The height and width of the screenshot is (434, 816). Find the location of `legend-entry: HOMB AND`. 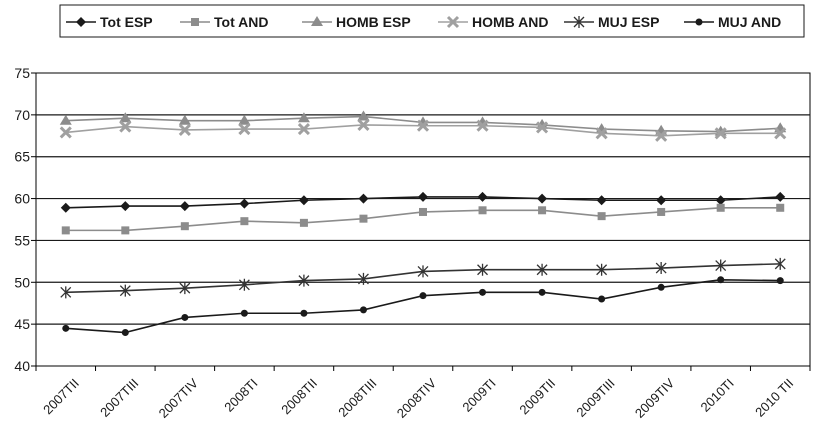

legend-entry: HOMB AND is located at coordinates (493, 22).